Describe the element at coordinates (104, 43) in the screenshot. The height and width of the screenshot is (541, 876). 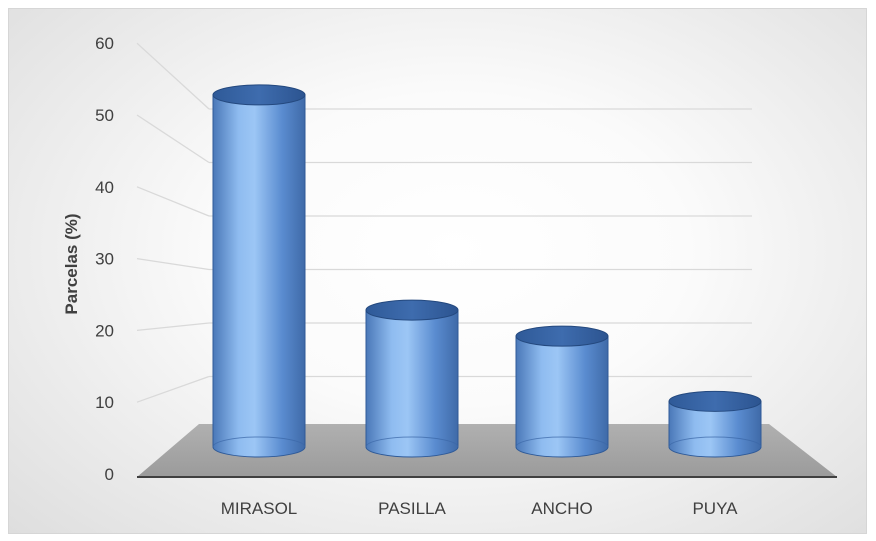
I see `y-tick-label: 60` at that location.